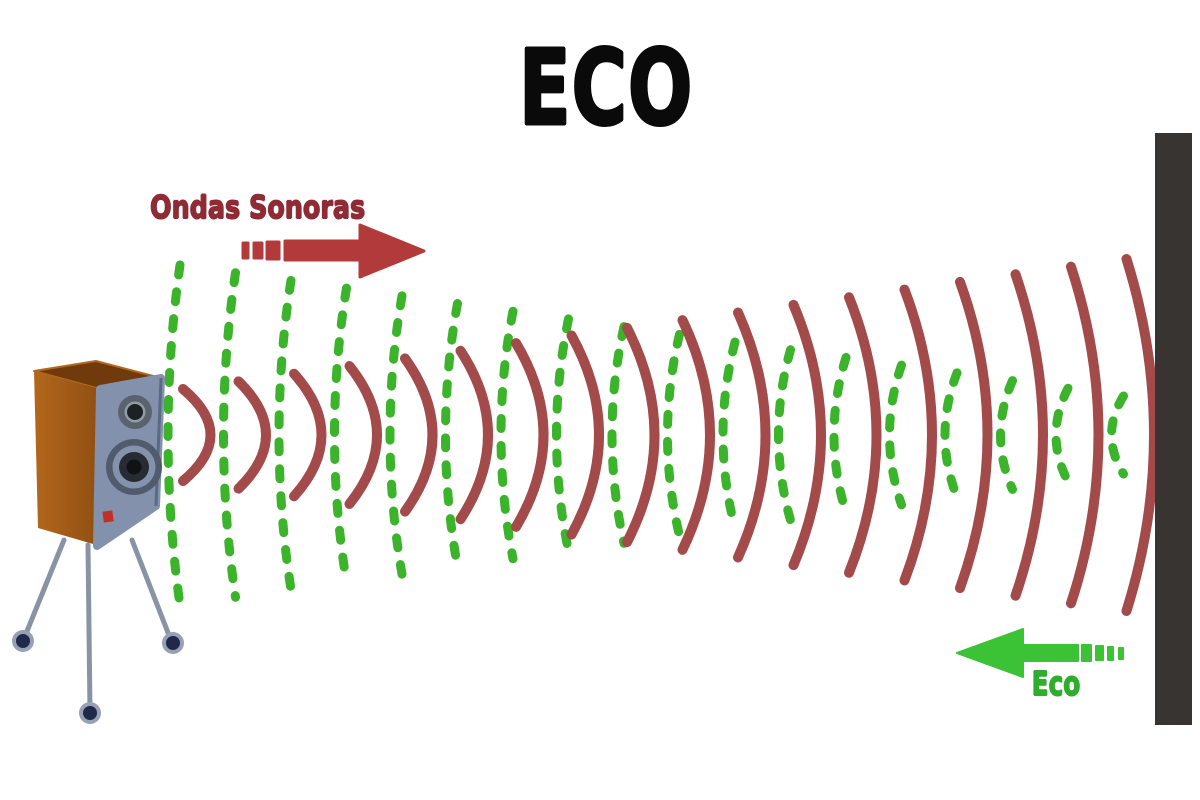 Image resolution: width=1200 pixels, height=800 pixels. I want to click on wall-icon, so click(1173, 429).